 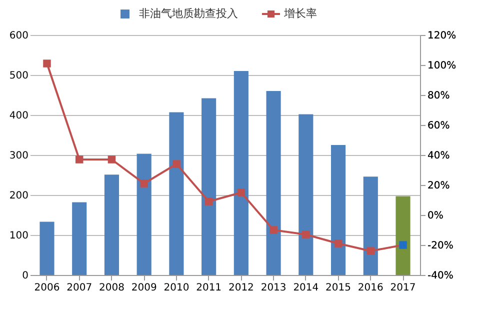 What do you see at coordinates (18, 116) in the screenshot?
I see `y-tick-label: 400` at bounding box center [18, 116].